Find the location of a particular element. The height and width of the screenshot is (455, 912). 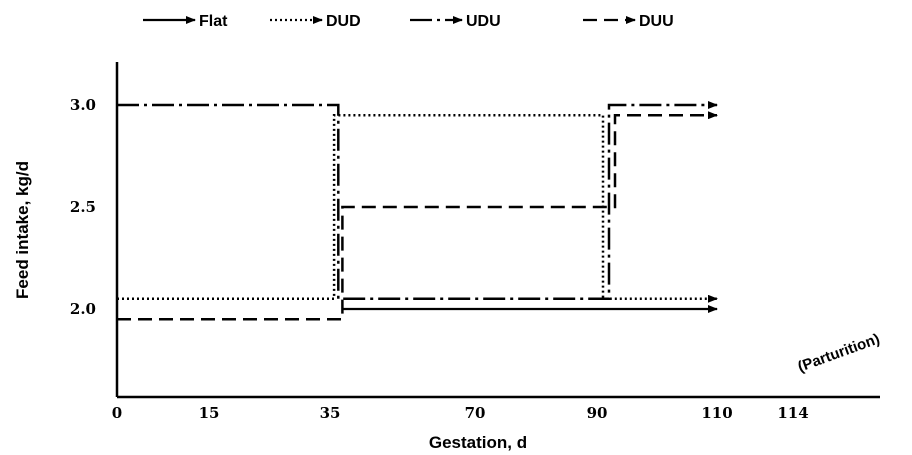

x-tick-label: 35 is located at coordinates (330, 413).